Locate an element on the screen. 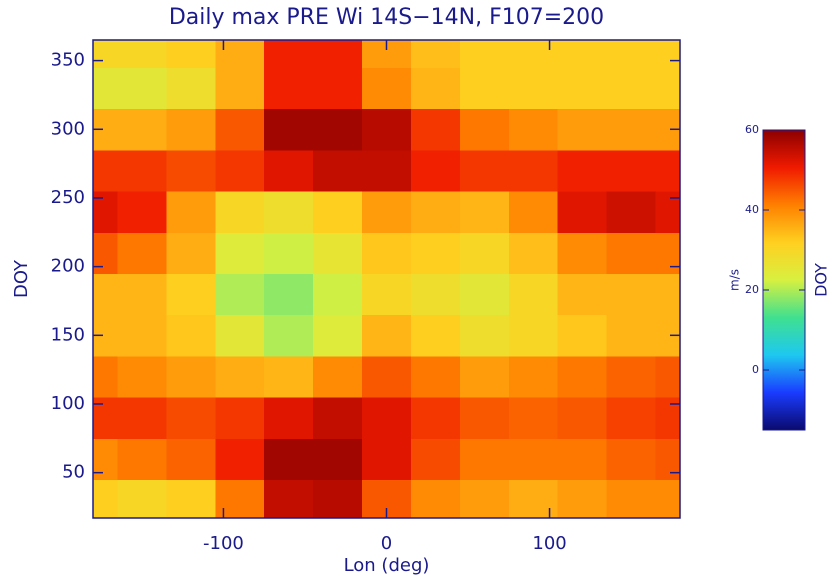 The image size is (834, 584). y-tick-label: 300 is located at coordinates (68, 128).